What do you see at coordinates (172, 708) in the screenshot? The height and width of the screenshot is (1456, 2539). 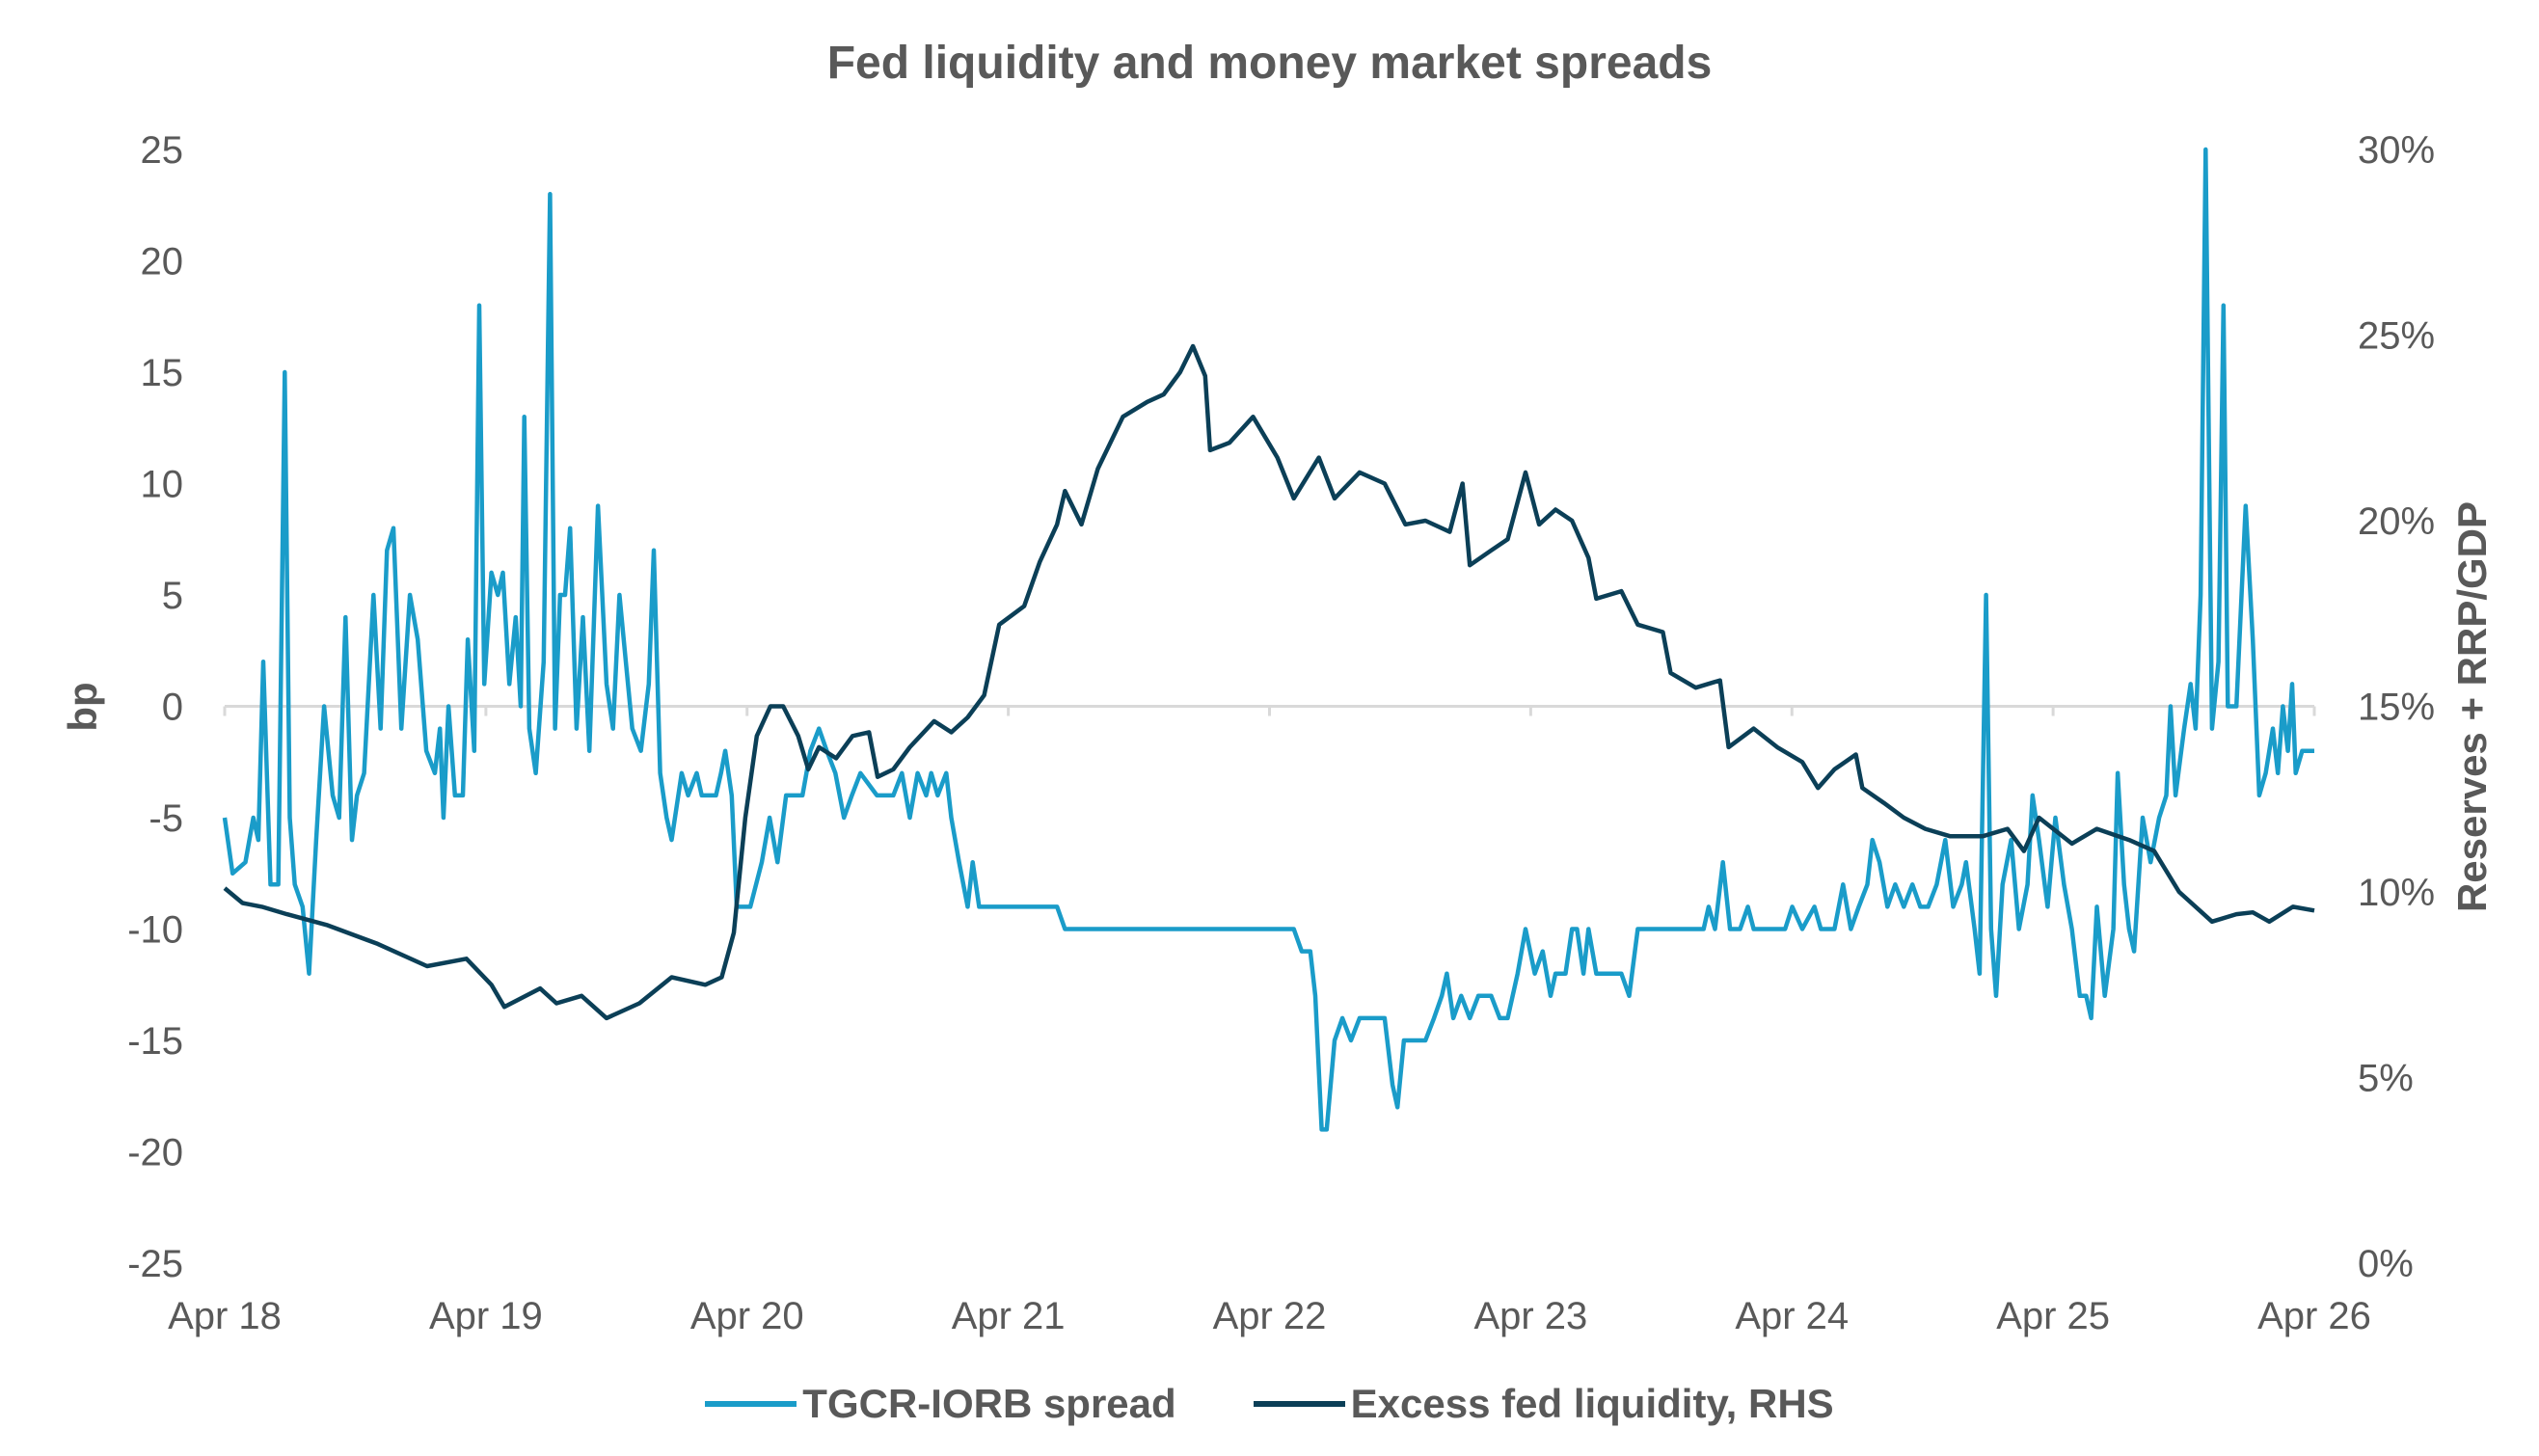 I see `y-tick-label: 0` at bounding box center [172, 708].